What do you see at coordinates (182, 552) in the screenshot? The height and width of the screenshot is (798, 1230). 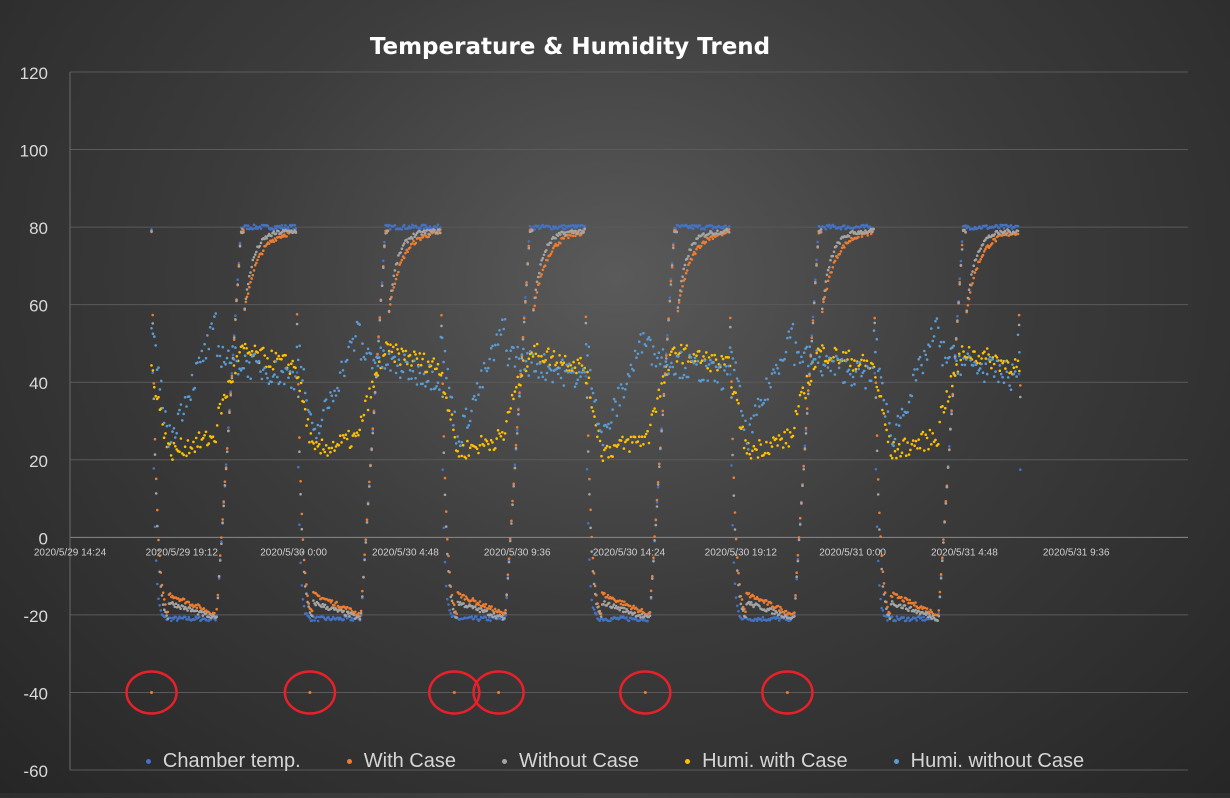 I see `x-tick-label: 2020/5/29 19:12` at bounding box center [182, 552].